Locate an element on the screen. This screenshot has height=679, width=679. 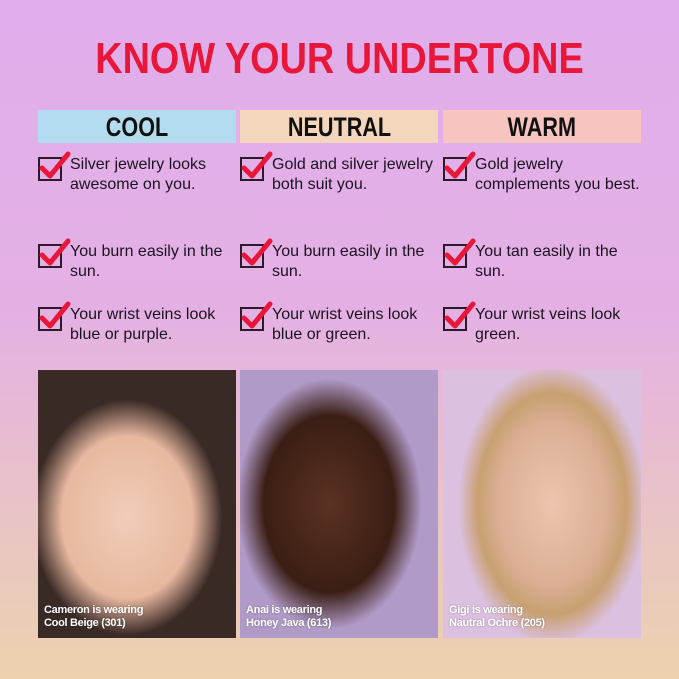
checklist-item: You tan easily in the sun. is located at coordinates (542, 259).